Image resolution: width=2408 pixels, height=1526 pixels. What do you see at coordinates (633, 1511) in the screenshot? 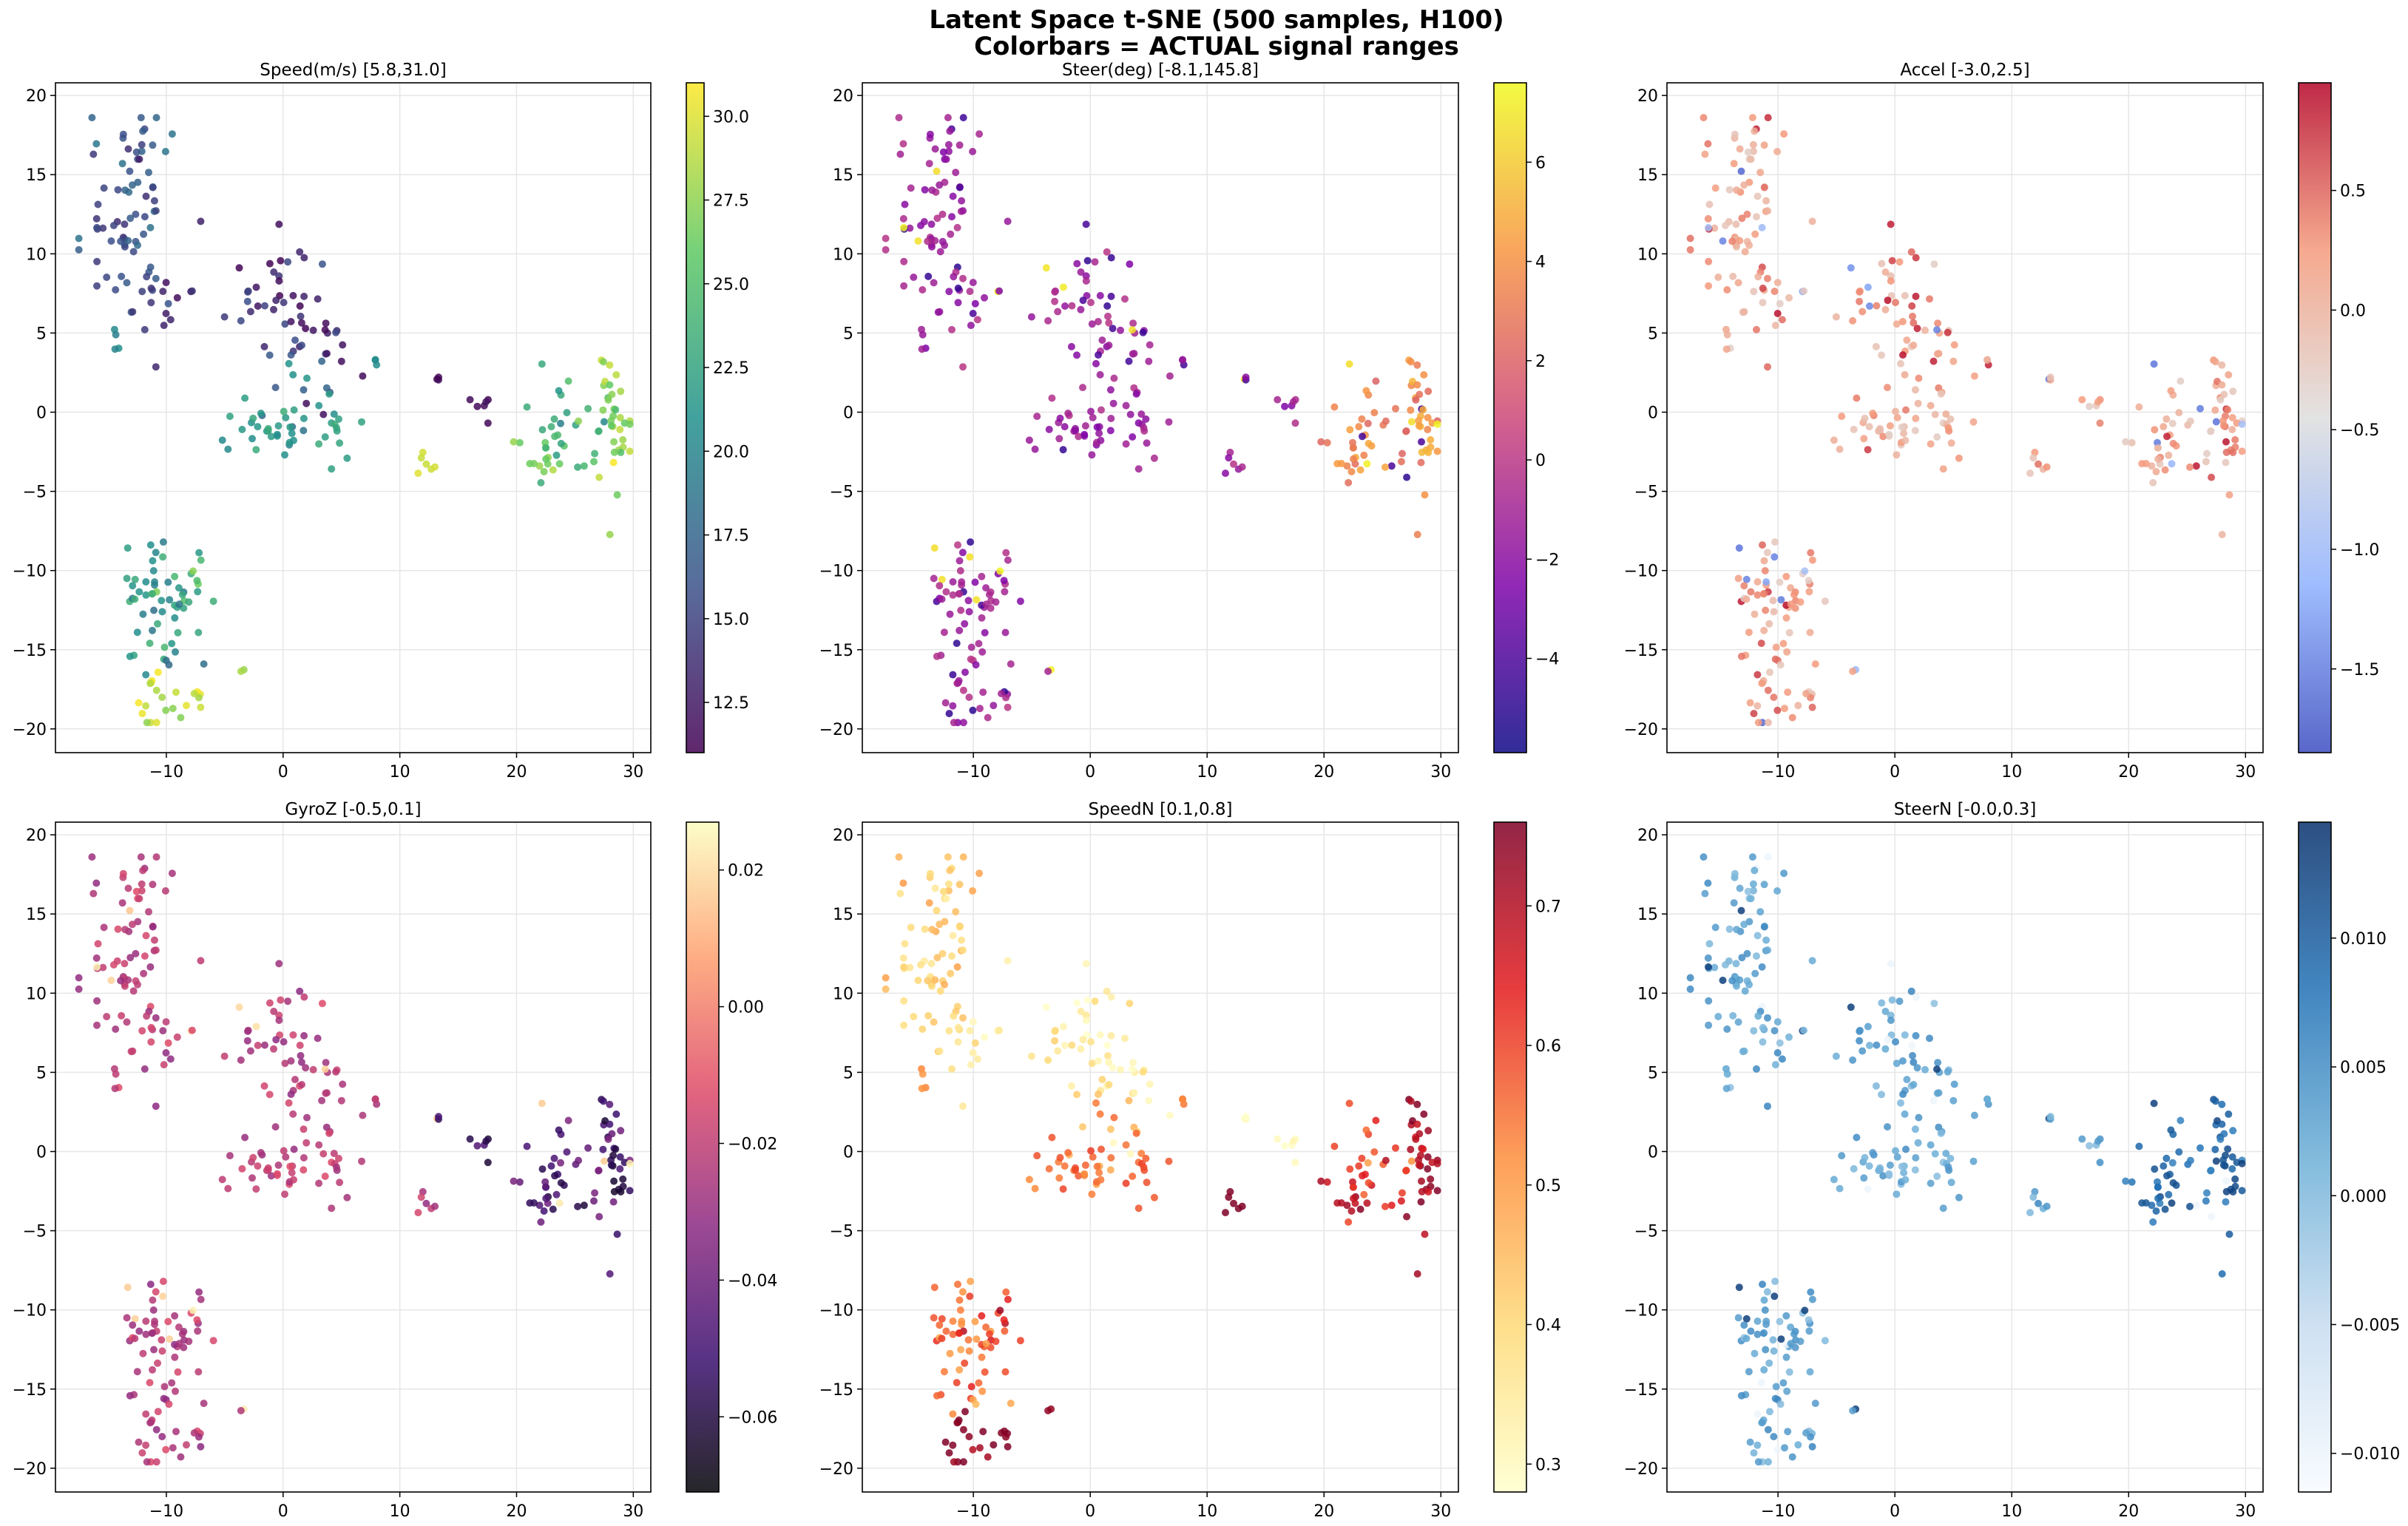
I see `x-tick-label: 30` at bounding box center [633, 1511].